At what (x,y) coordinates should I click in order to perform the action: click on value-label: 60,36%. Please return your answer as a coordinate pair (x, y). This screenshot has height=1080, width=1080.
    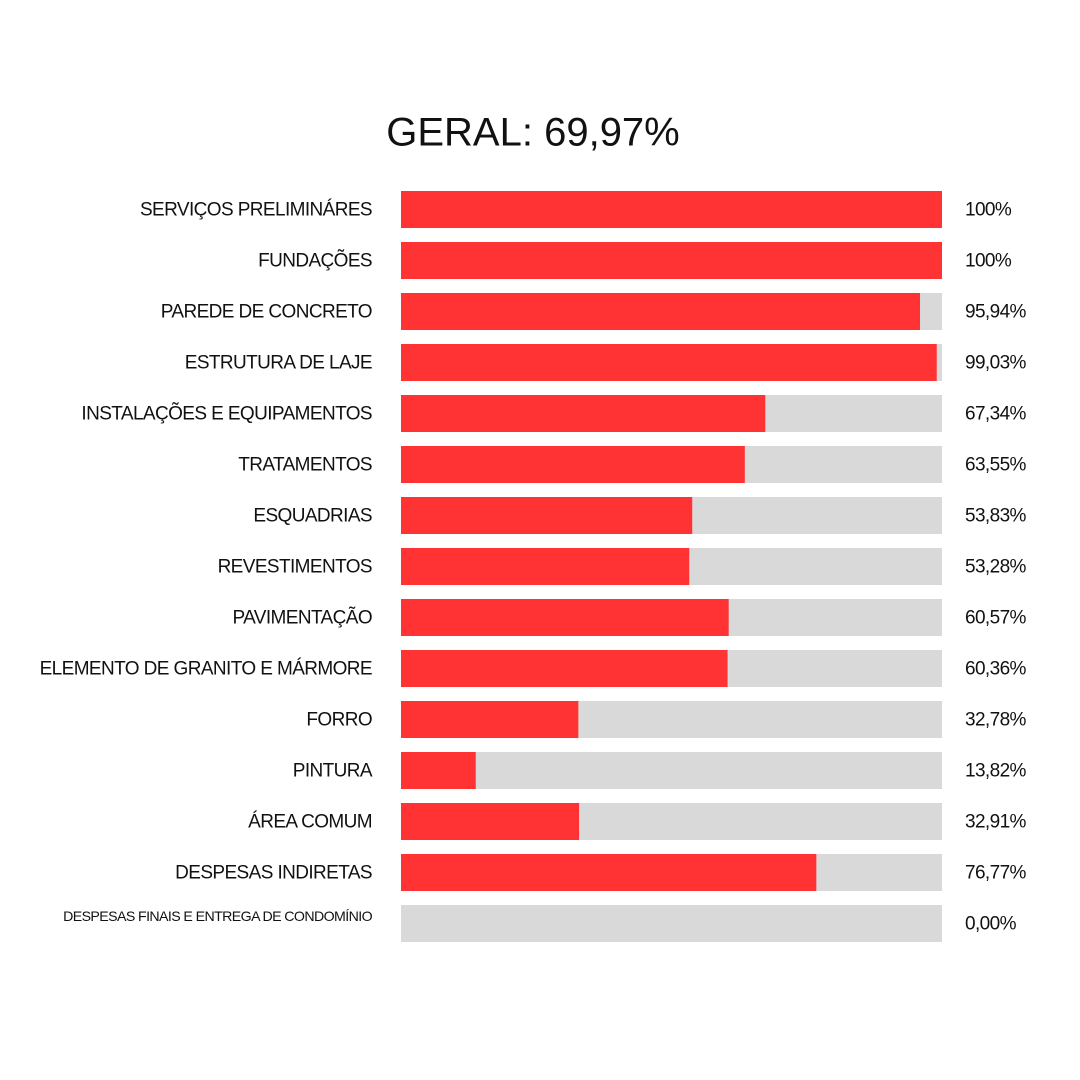
    Looking at the image, I should click on (996, 669).